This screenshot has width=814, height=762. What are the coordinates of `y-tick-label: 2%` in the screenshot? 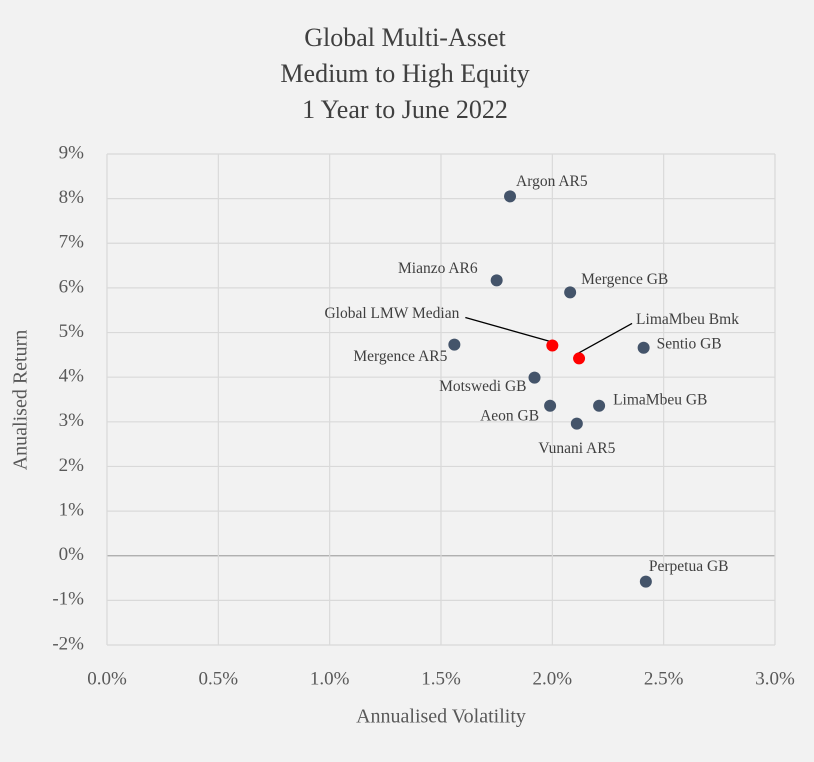 It's located at (72, 465).